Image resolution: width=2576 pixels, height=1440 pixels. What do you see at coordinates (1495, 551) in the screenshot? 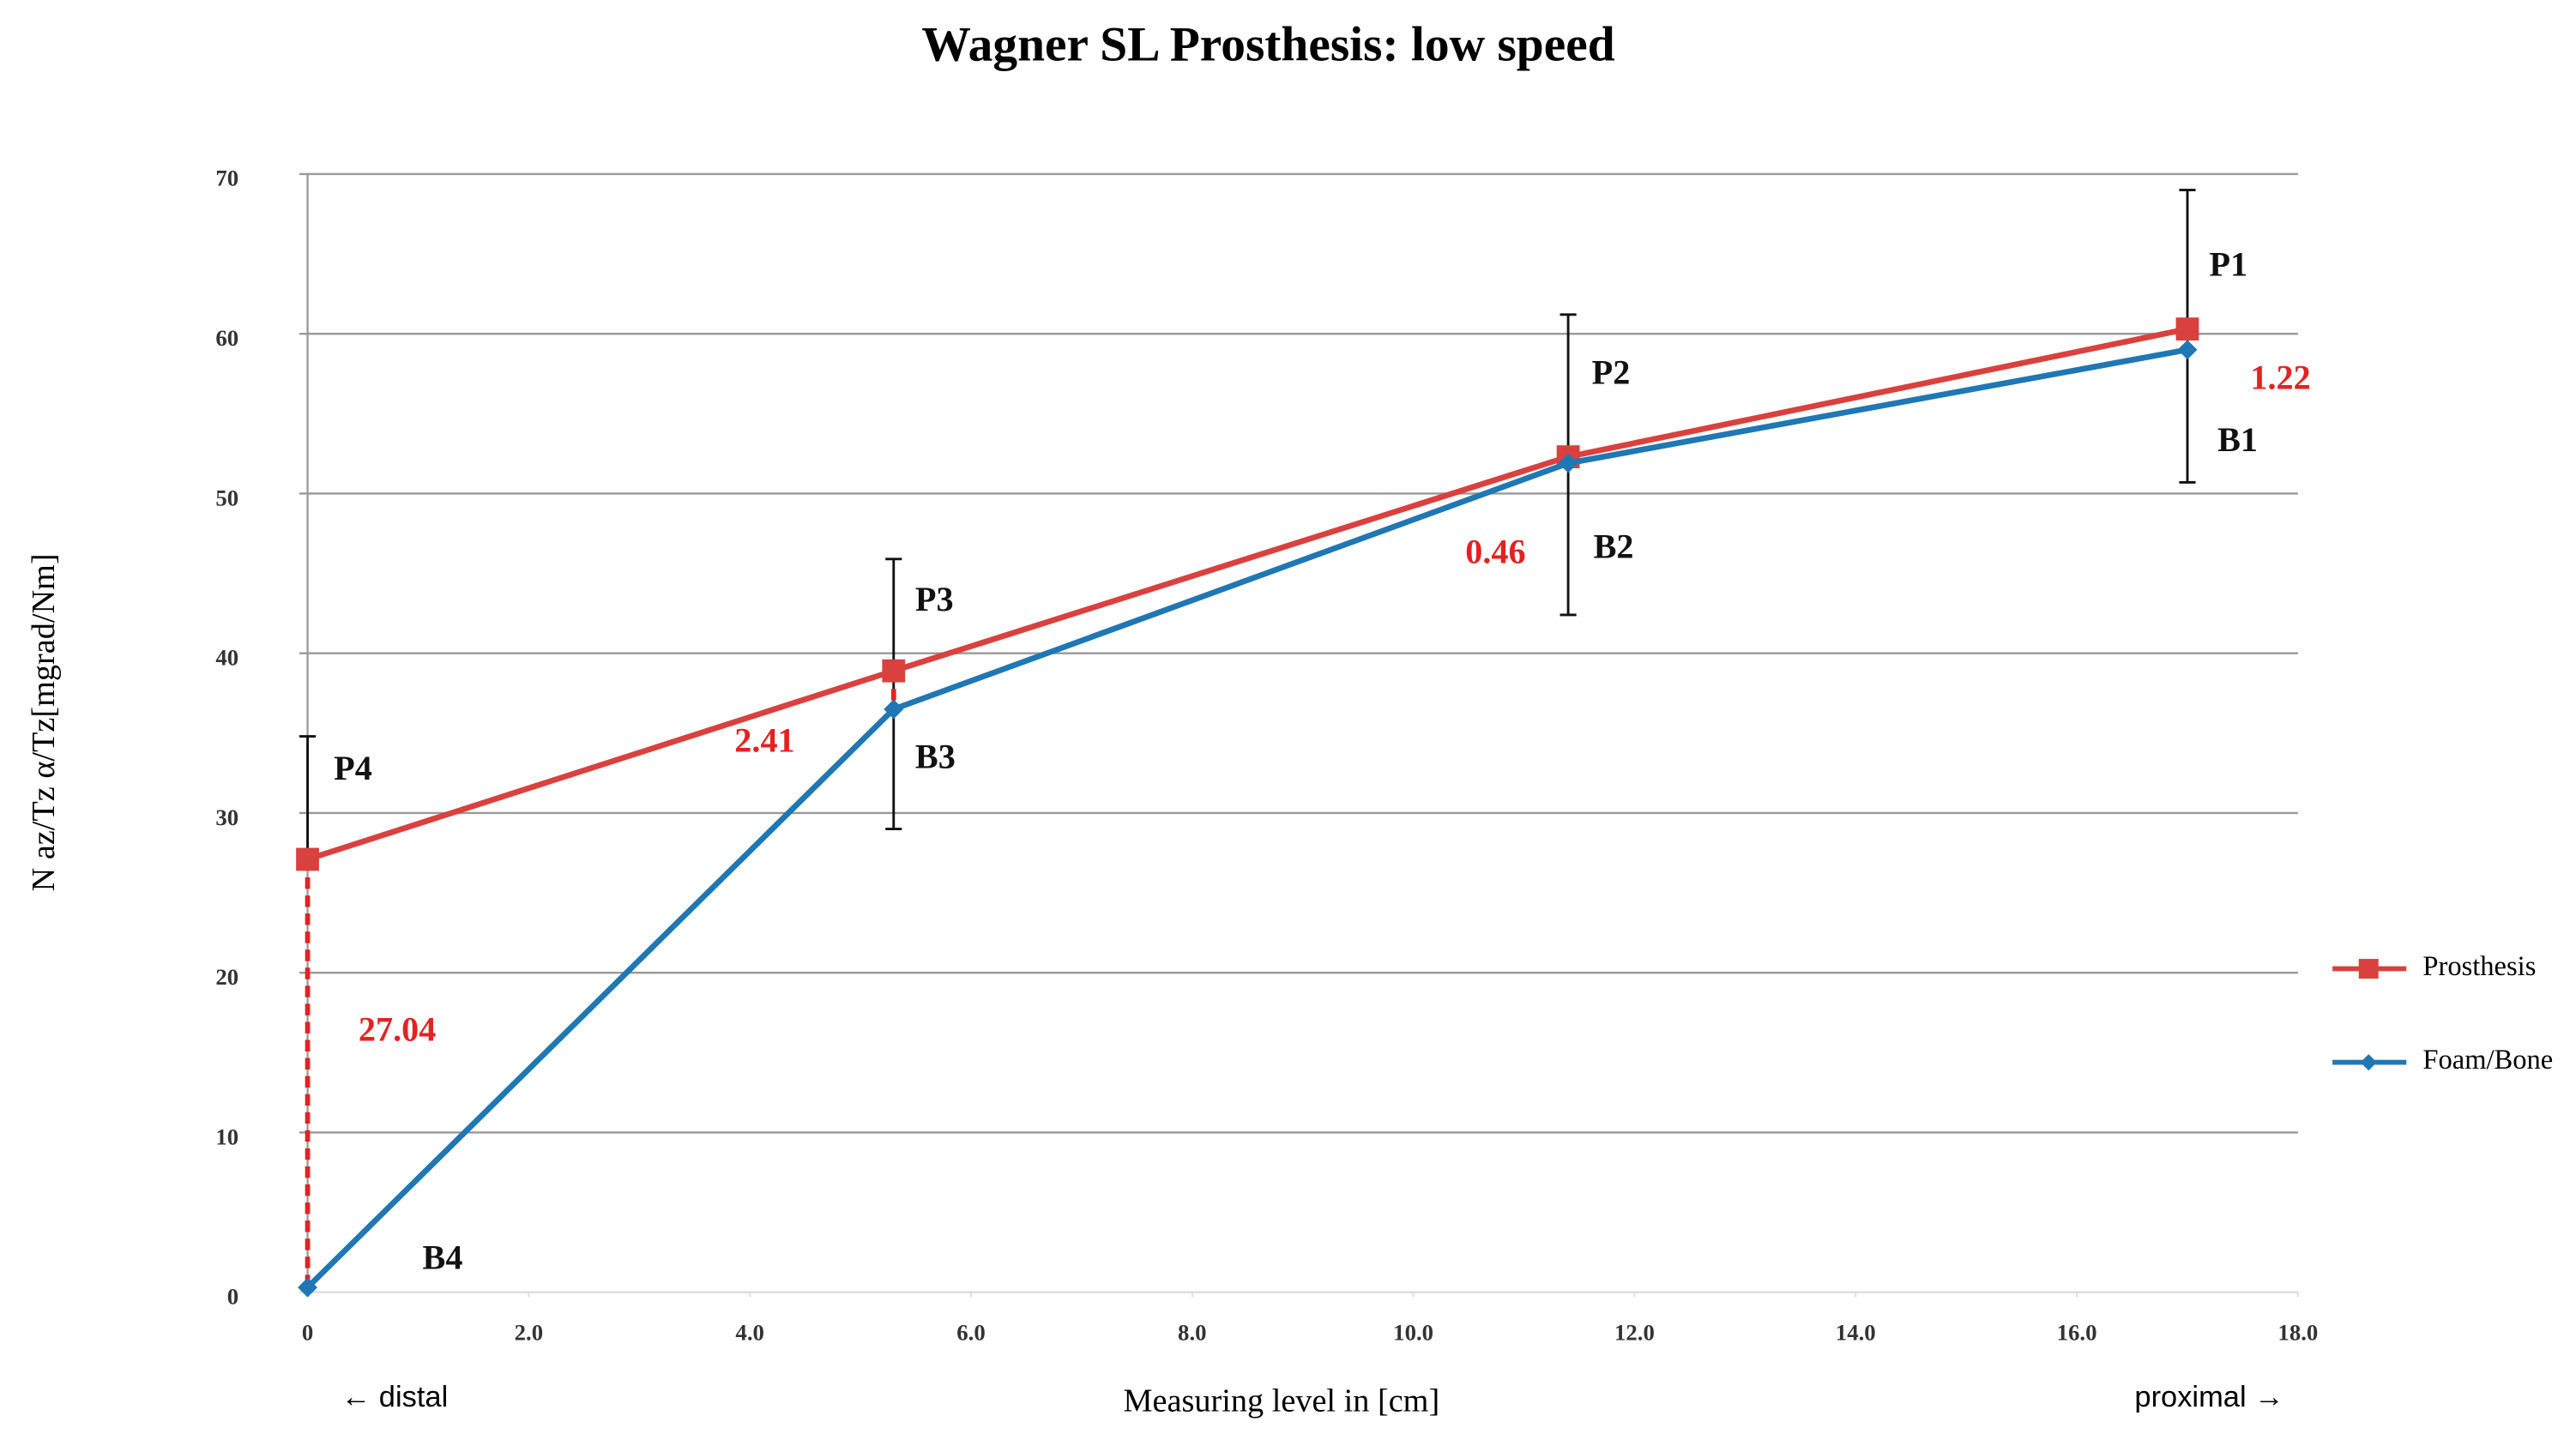
I see `annotation: 0.46` at bounding box center [1495, 551].